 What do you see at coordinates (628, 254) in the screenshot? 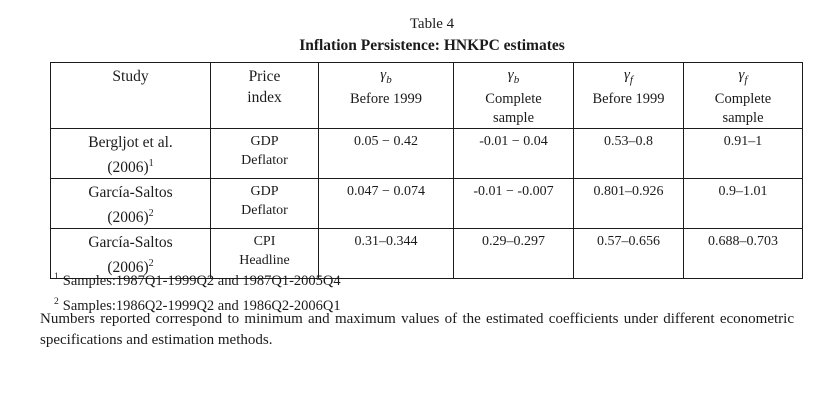
I see `cell-gf-before: 0.57–0.656` at bounding box center [628, 254].